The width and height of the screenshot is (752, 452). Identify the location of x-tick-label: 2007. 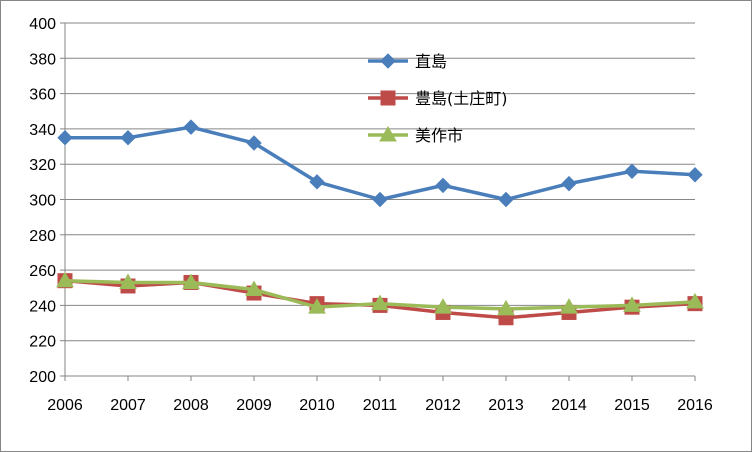
(128, 405).